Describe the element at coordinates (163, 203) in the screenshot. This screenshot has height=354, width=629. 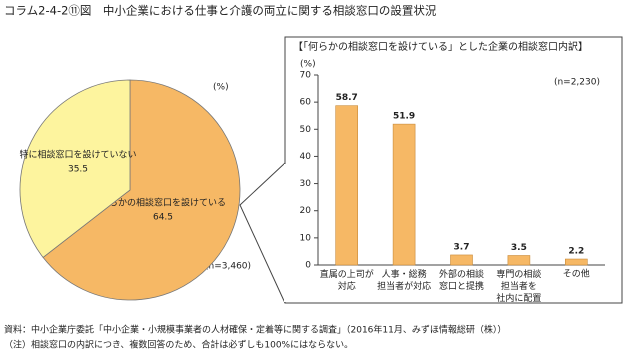
I see `slice-label: 何らかの相談窓口を設けている` at that location.